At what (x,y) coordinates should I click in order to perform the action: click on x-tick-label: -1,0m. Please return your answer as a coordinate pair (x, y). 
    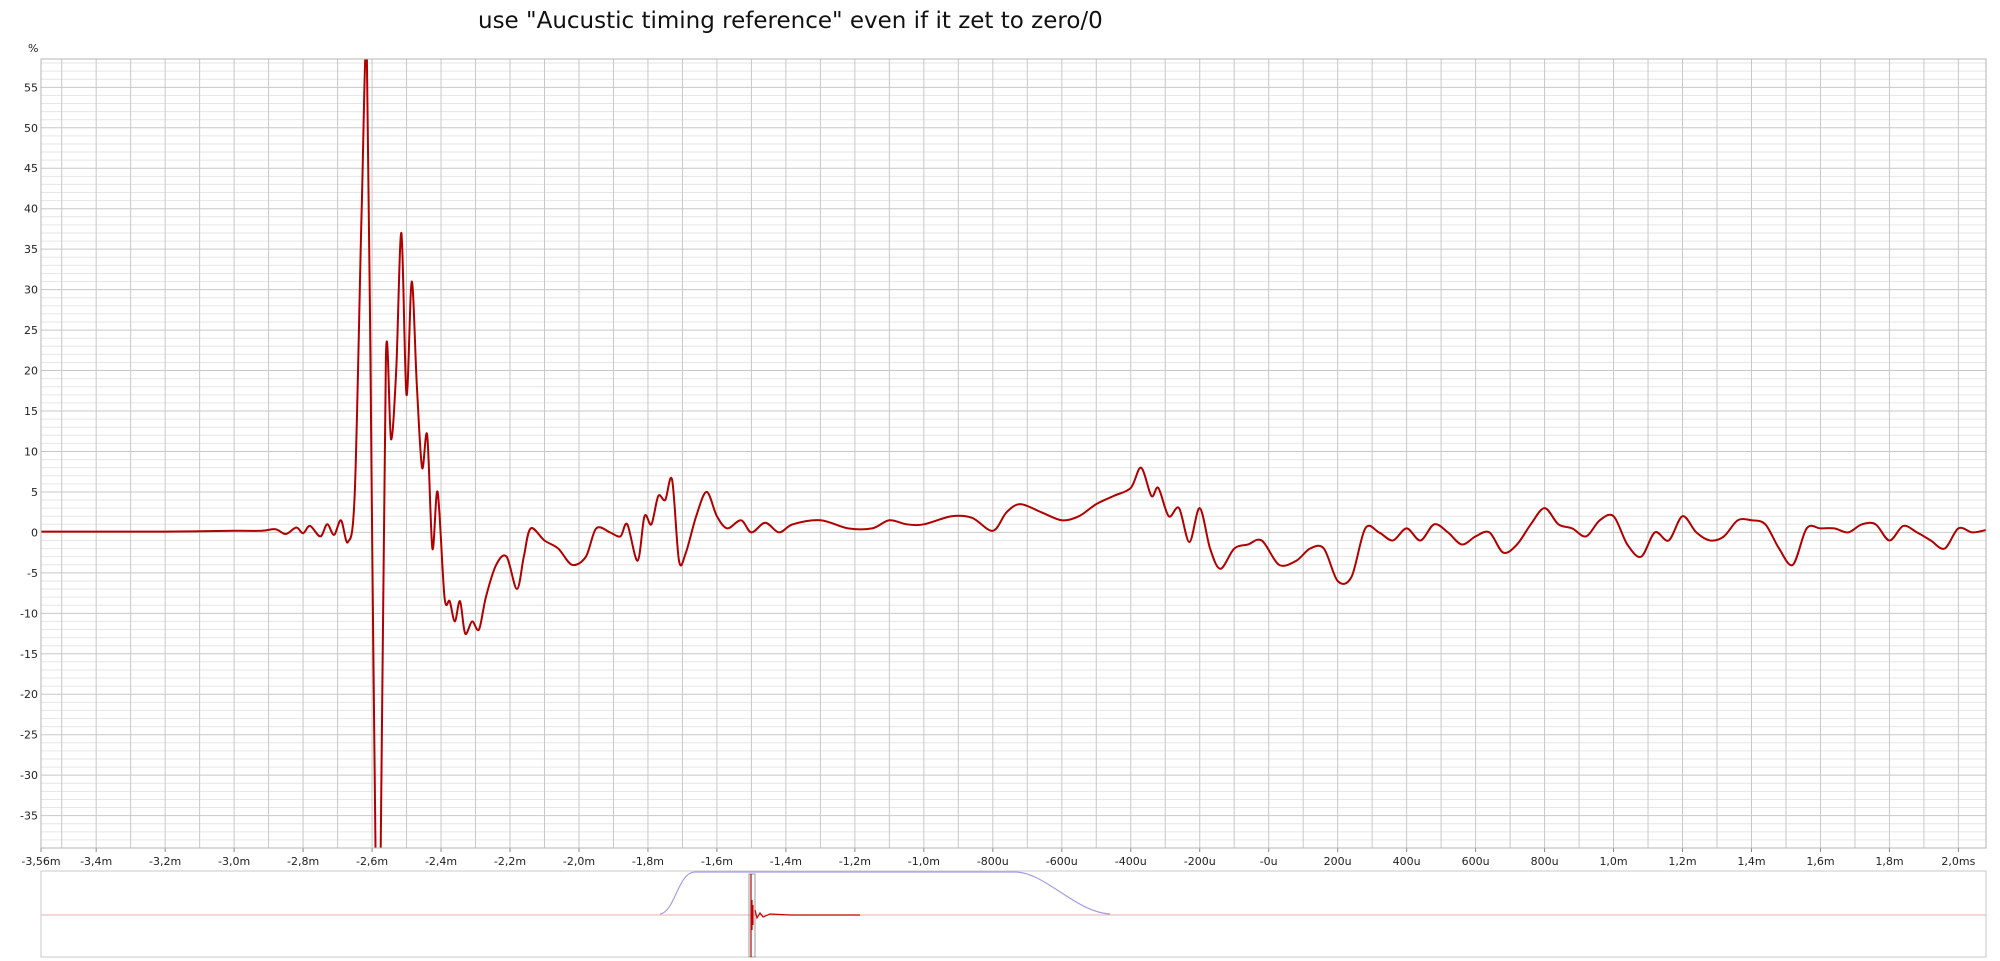
    Looking at the image, I should click on (924, 861).